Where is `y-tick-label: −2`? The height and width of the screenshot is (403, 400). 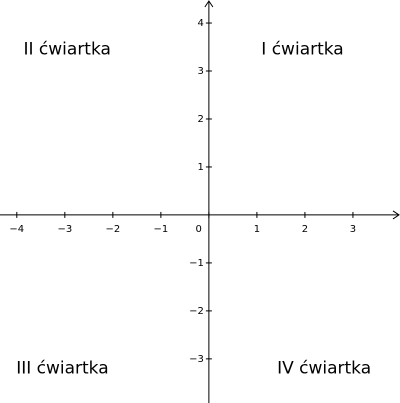 y-tick-label: −2 is located at coordinates (196, 311).